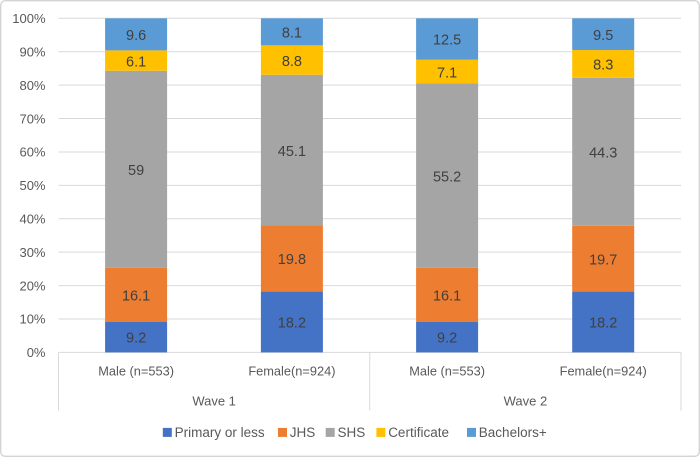  Describe the element at coordinates (352, 432) in the screenshot. I see `svg-text: SHS` at that location.